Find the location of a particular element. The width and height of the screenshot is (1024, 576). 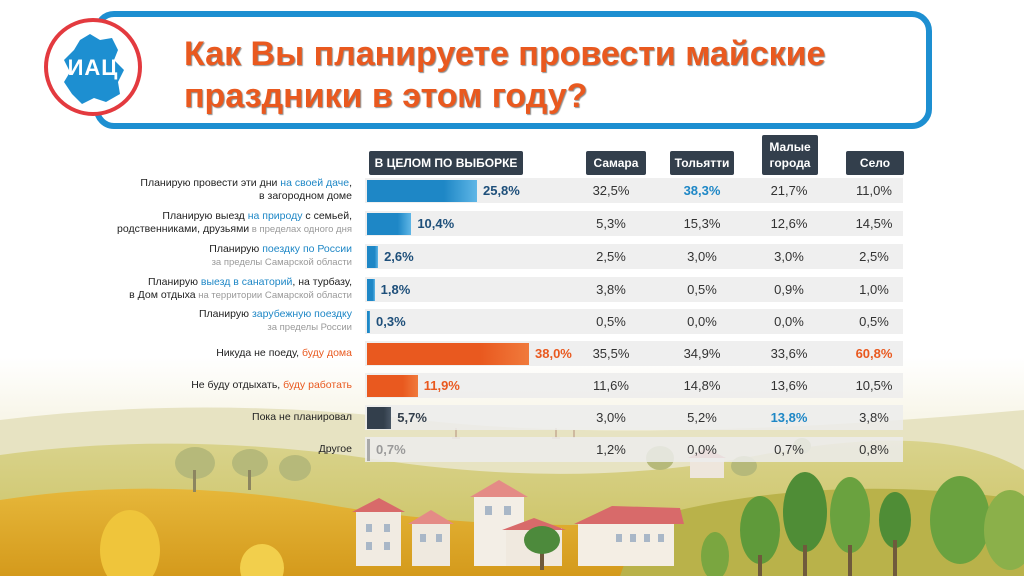

row-label-line: Никуда не поеду, буду дома is located at coordinates (202, 353).